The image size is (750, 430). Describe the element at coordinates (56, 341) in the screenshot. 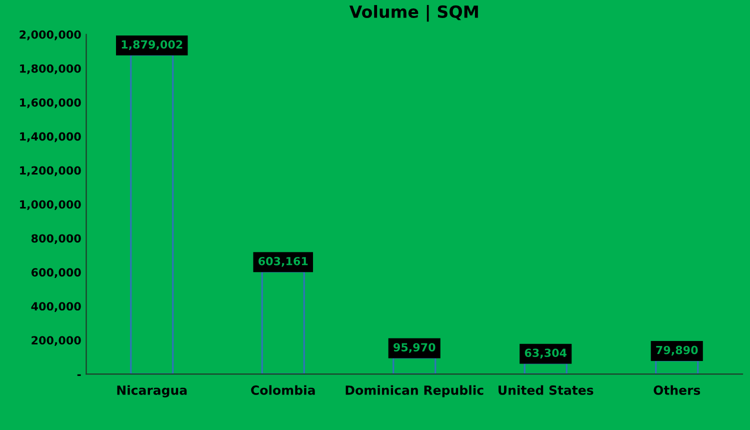

I see `y-tick-label: 200,000` at that location.